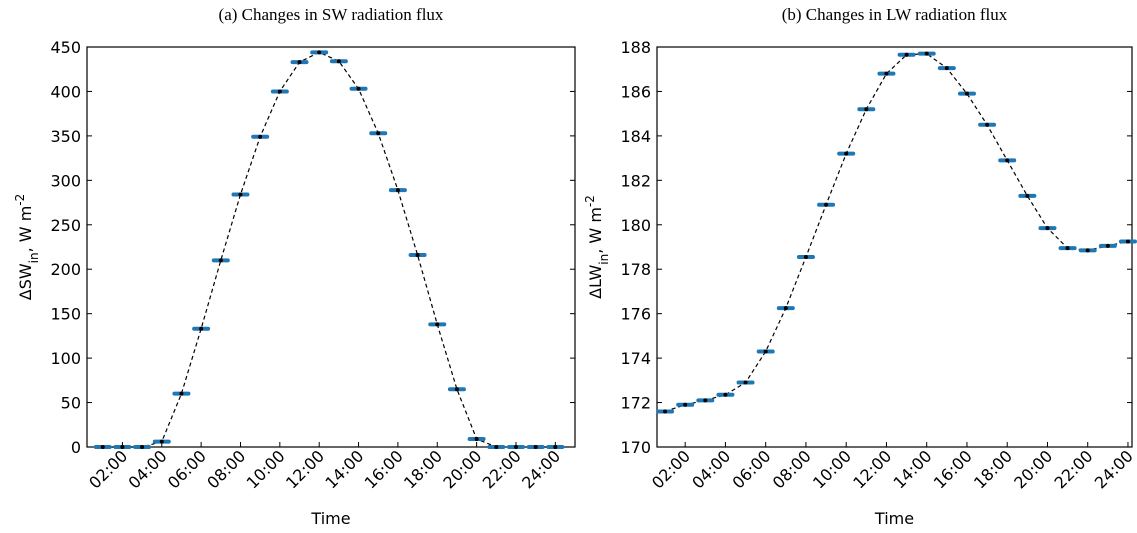 The height and width of the screenshot is (533, 1137). I want to click on y-tick-label: 150, so click(65, 314).